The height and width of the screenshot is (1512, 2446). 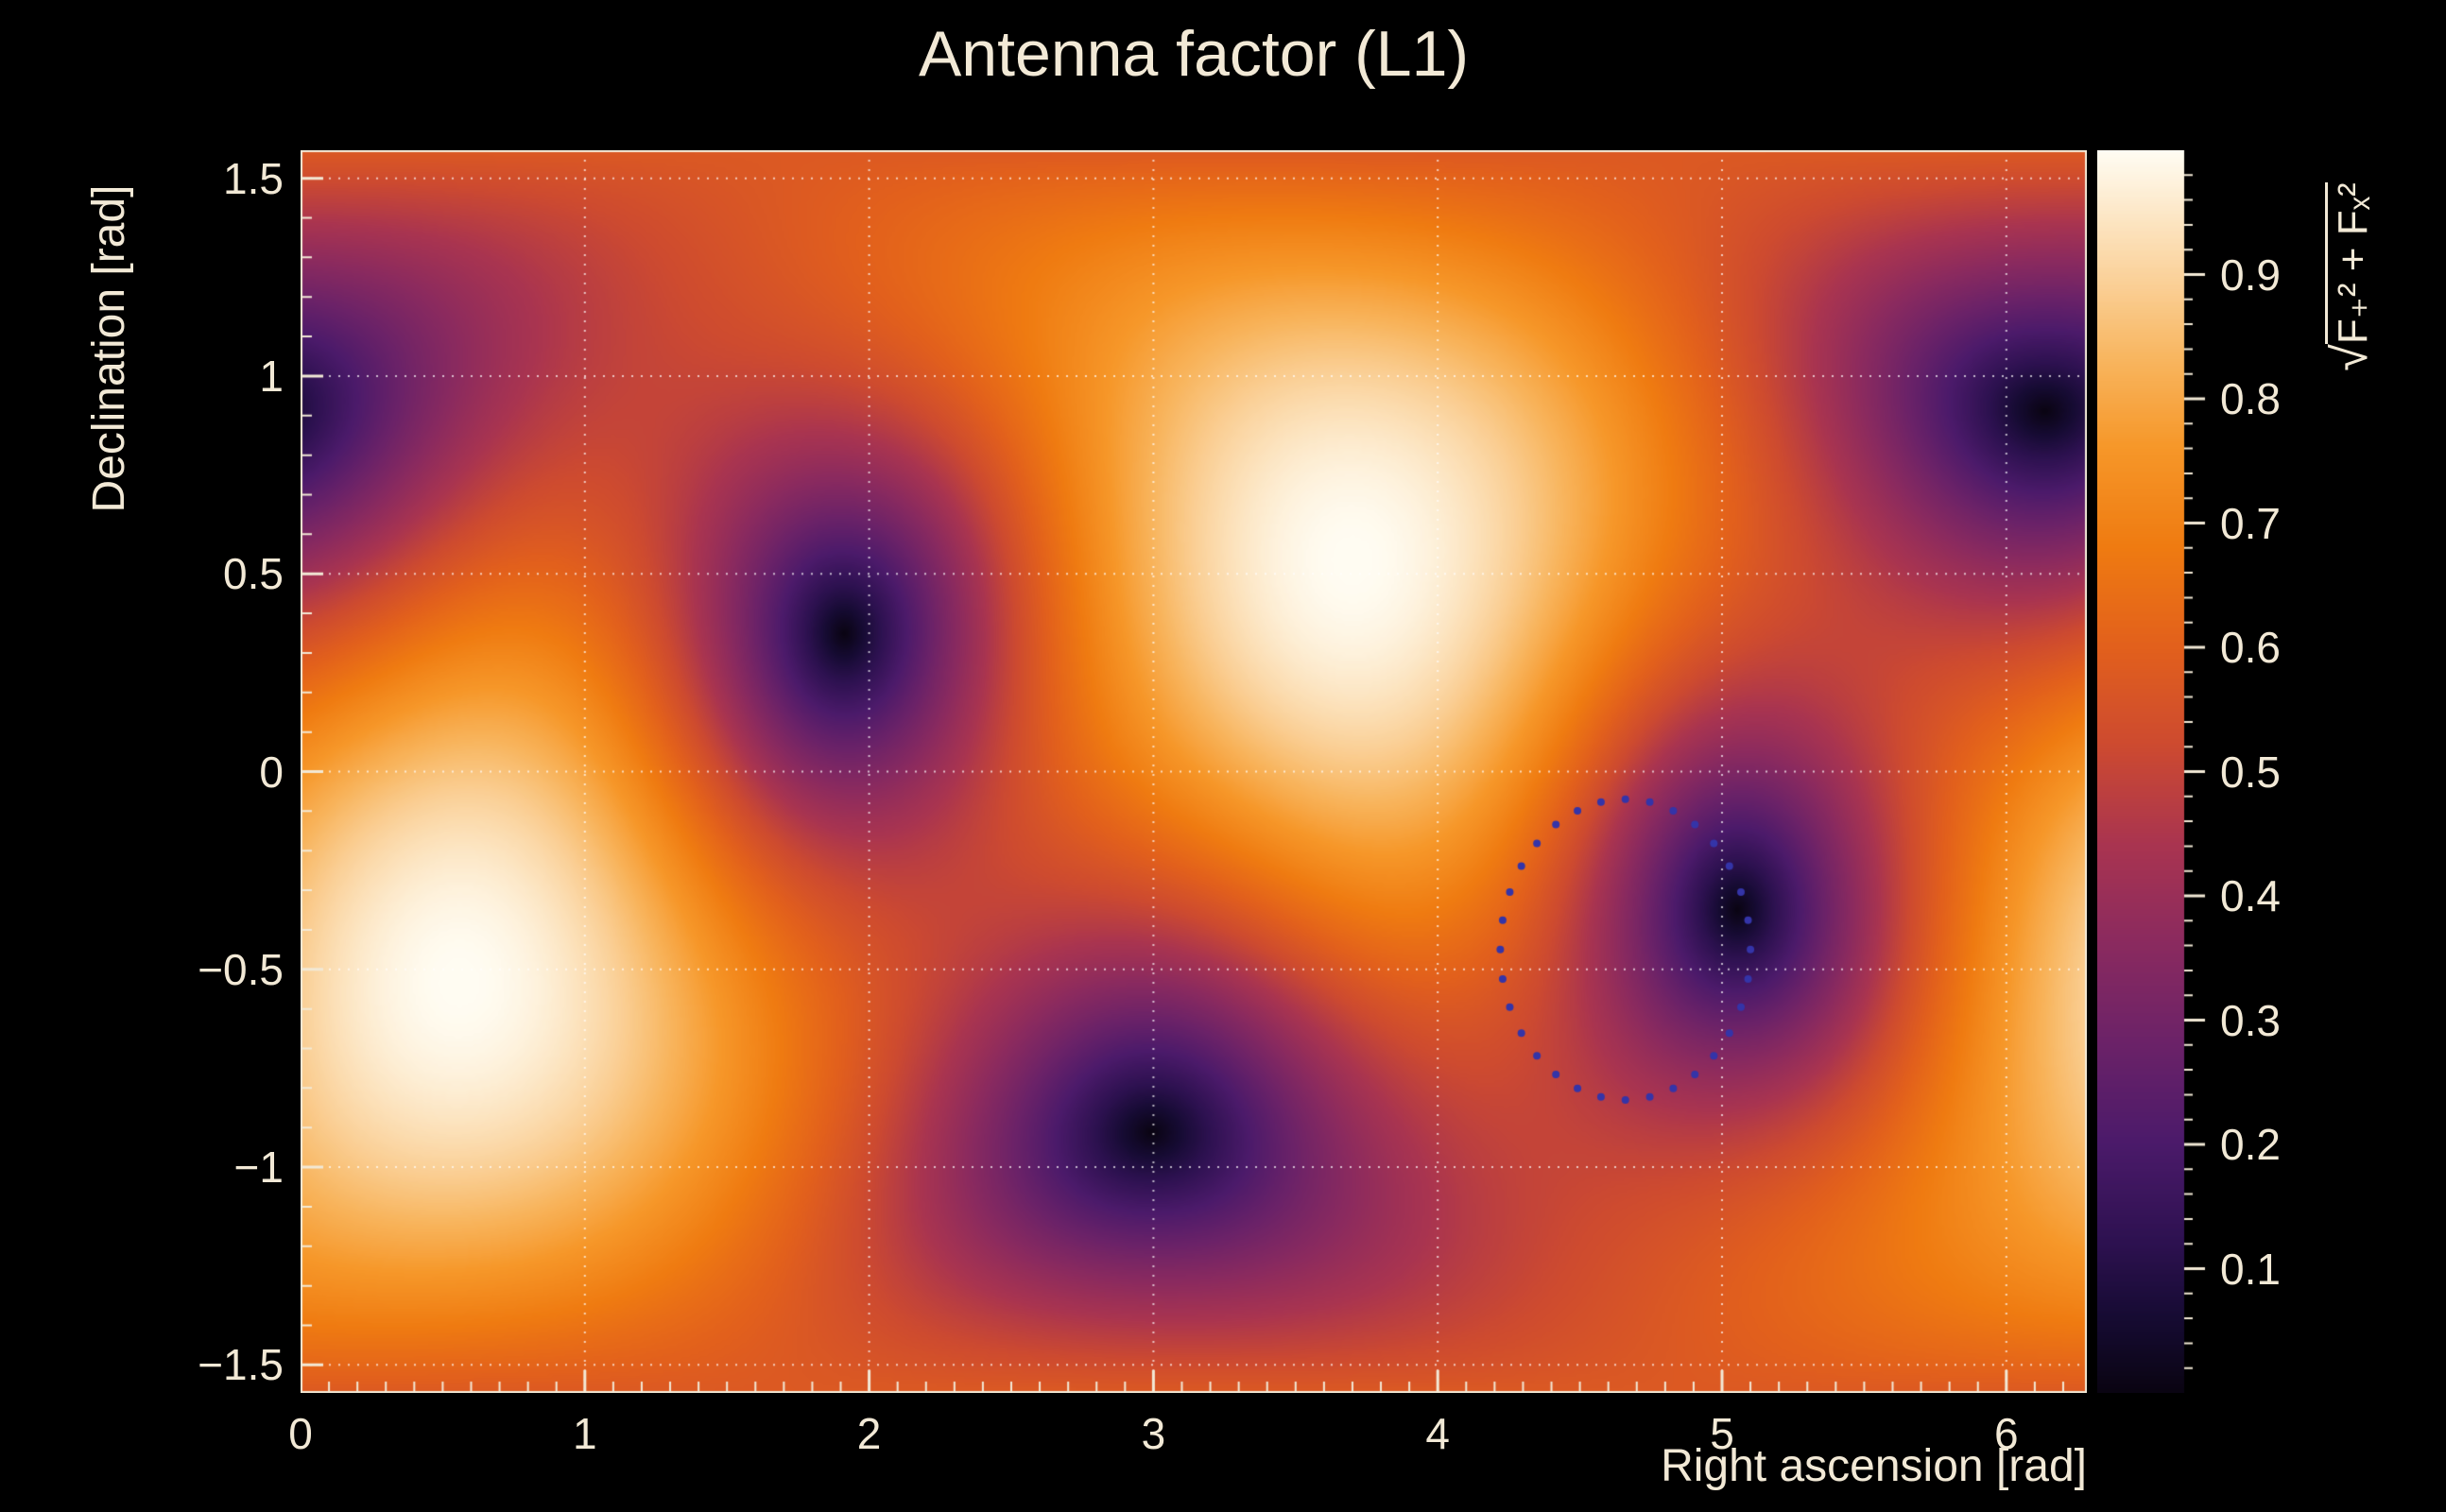 I want to click on y-tick-label: 0, so click(x=271, y=772).